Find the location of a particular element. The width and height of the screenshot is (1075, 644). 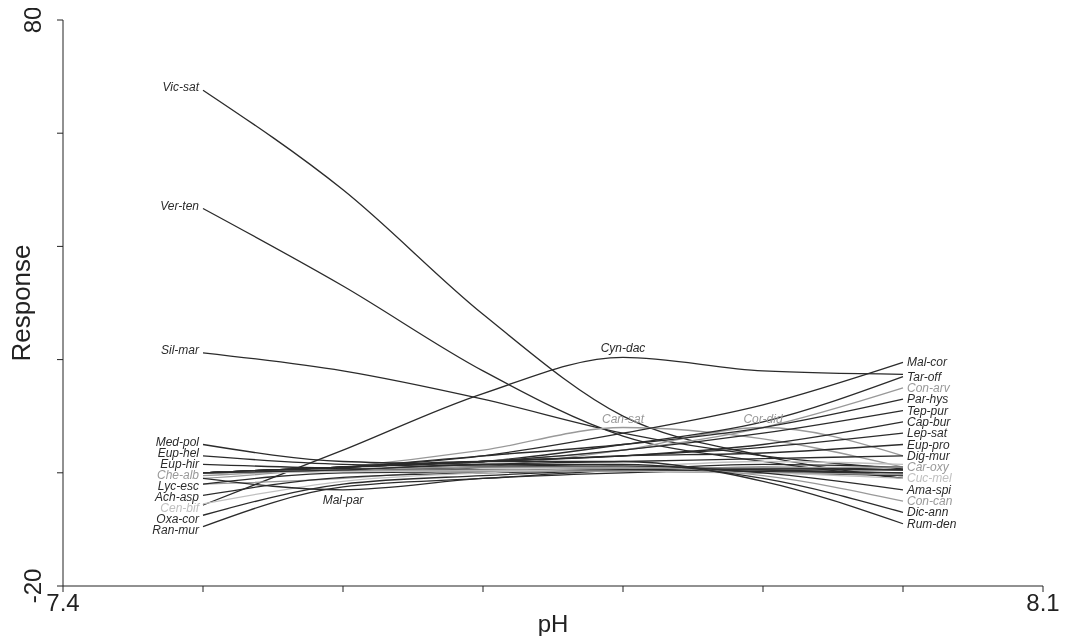

series-label: Mal-cor is located at coordinates (928, 362).